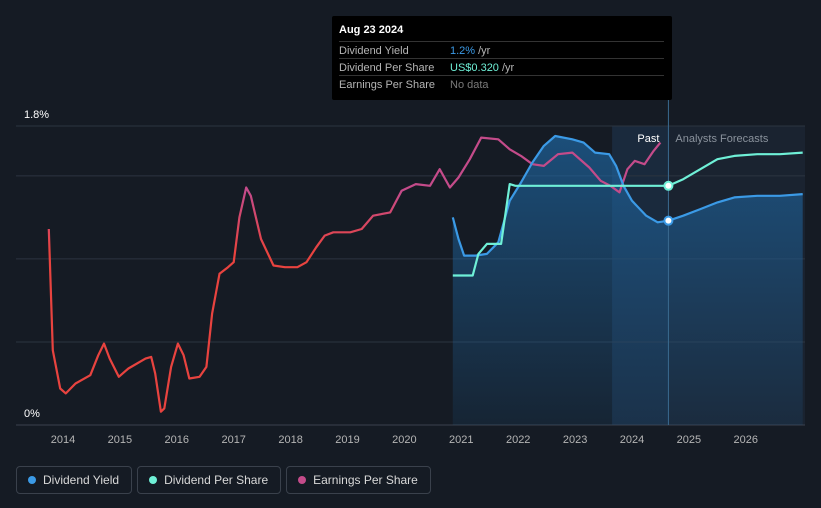 The width and height of the screenshot is (821, 508). I want to click on tooltip-label: Dividend Per Share, so click(387, 68).